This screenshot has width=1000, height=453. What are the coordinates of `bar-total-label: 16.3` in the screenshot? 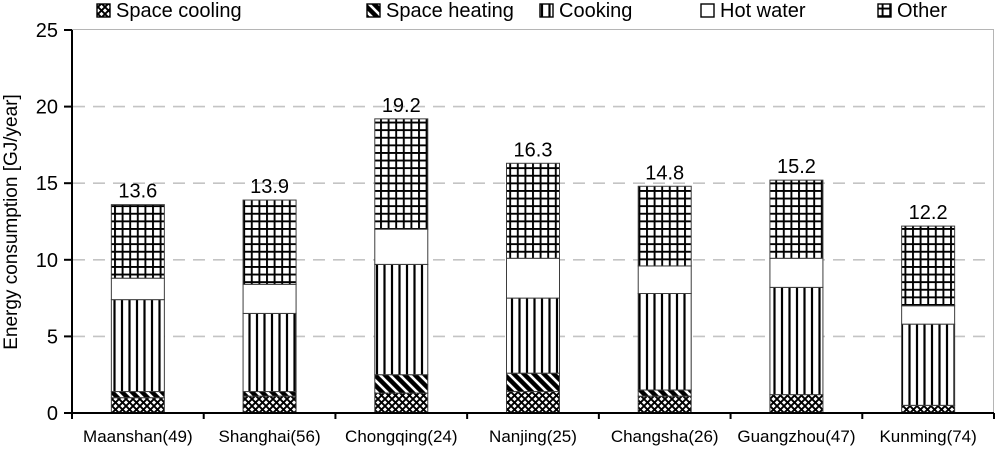 It's located at (533, 150).